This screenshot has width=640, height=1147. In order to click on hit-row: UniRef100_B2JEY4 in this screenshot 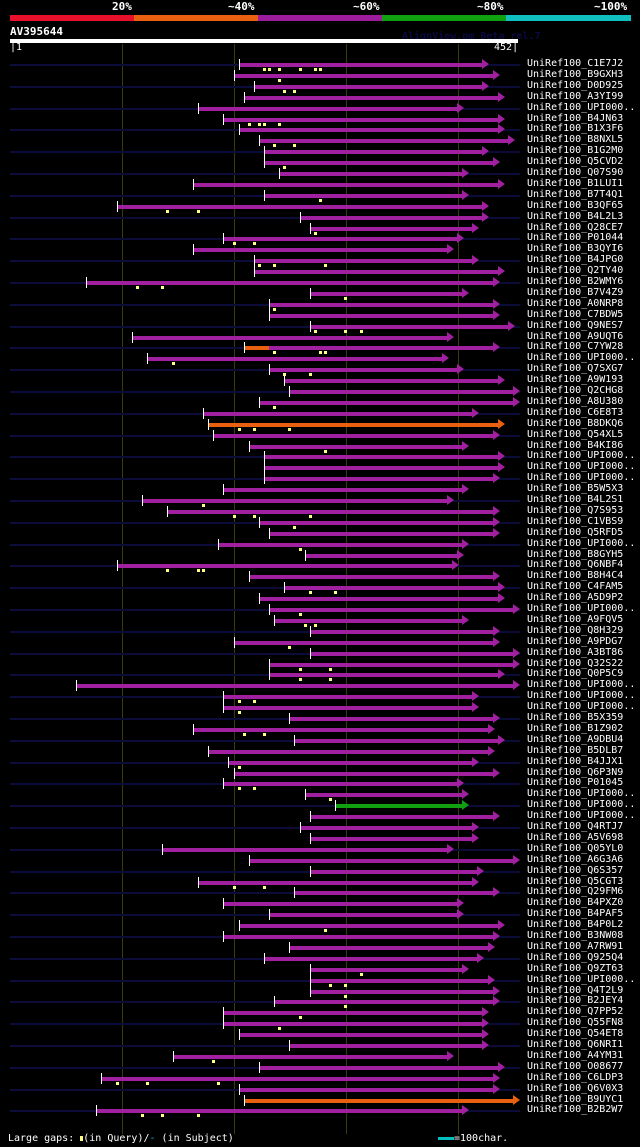, I will do `click(320, 1002)`.